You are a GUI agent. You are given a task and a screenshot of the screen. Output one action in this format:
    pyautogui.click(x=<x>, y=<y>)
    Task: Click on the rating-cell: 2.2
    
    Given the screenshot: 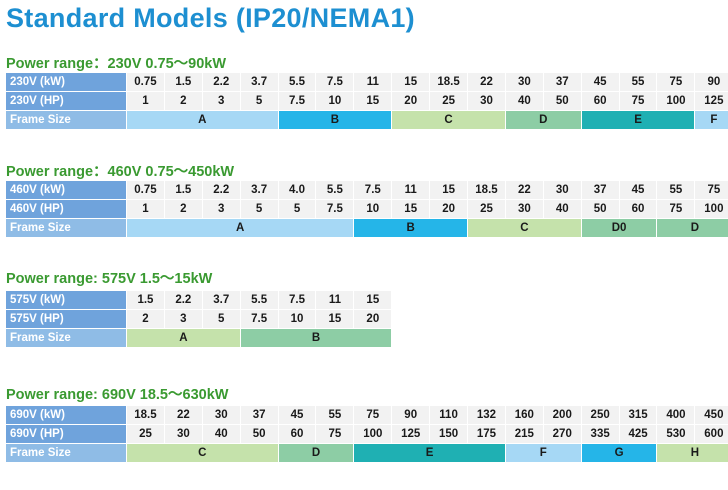 What is the action you would take?
    pyautogui.click(x=221, y=82)
    